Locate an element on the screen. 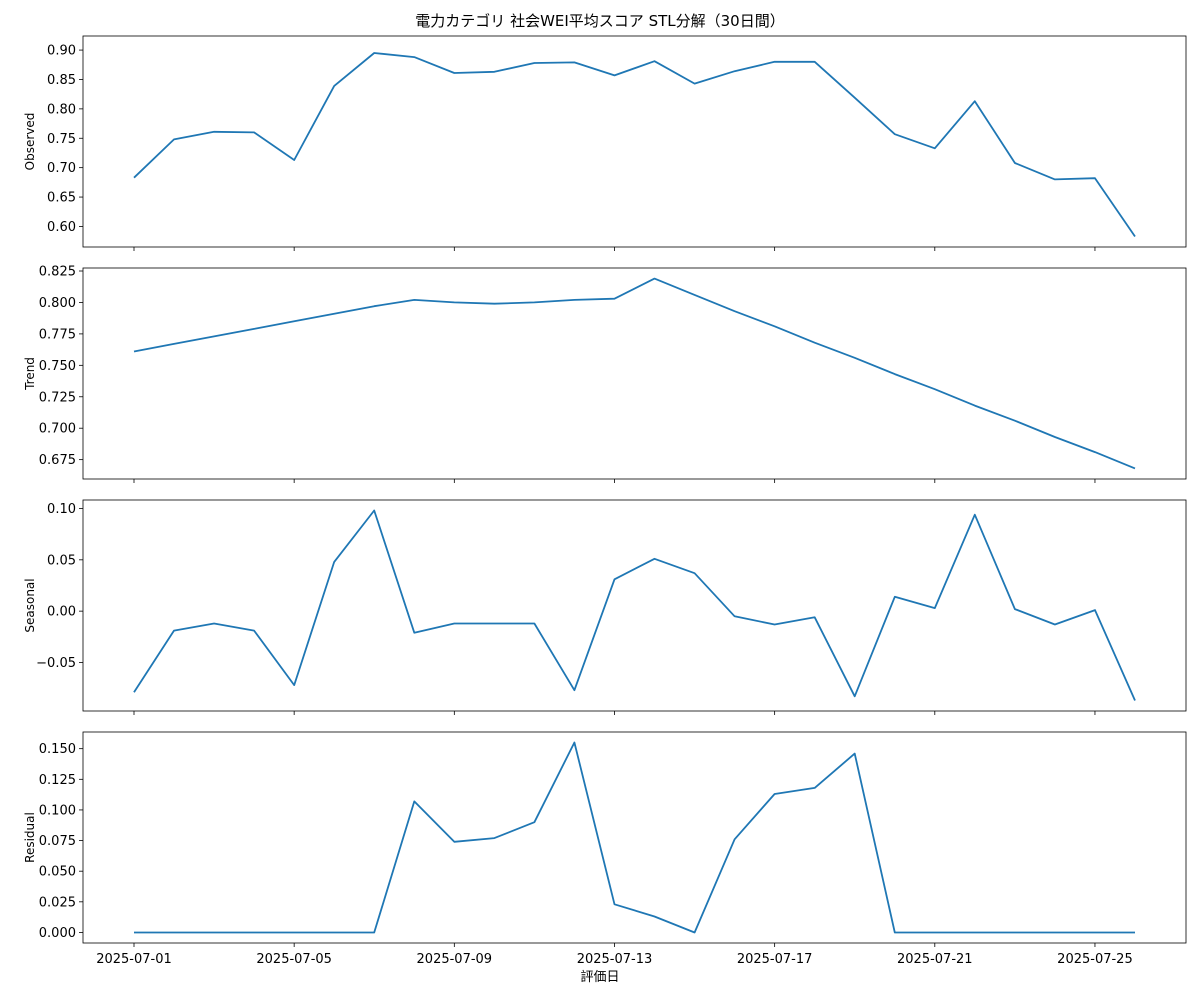 This screenshot has width=1200, height=1000. y-tick-label: 0.60 is located at coordinates (61, 227).